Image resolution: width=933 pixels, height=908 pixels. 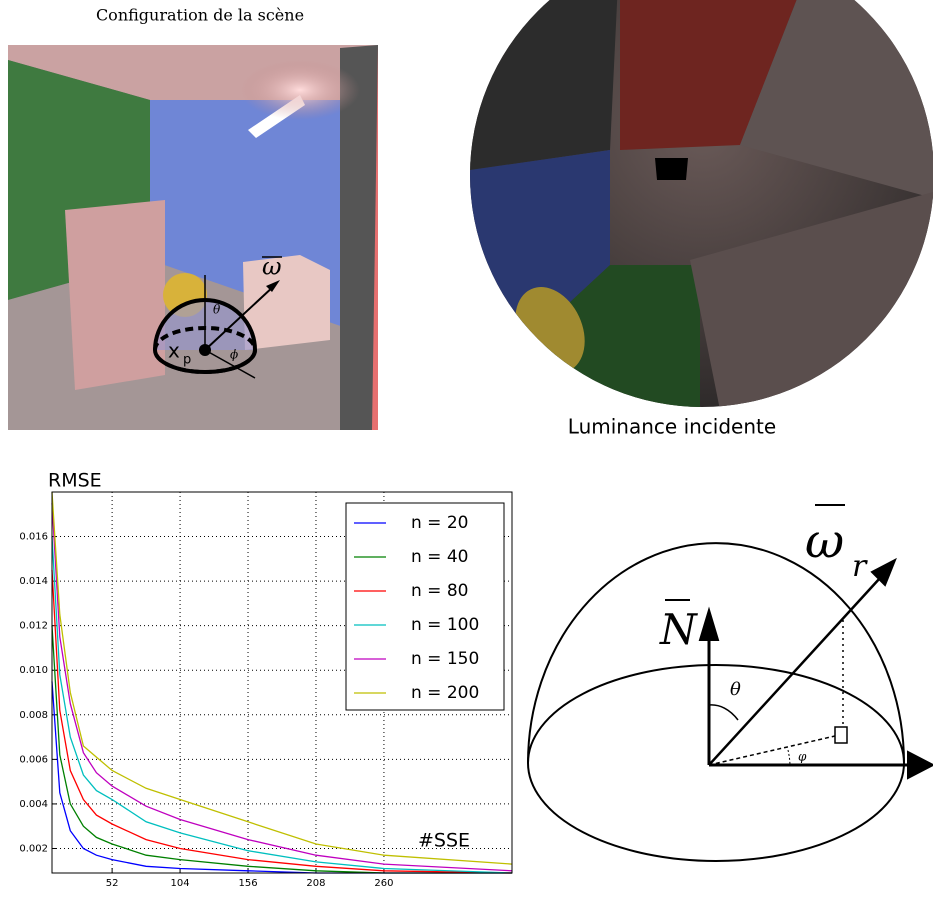 I want to click on y-tick-label: 0.008, so click(x=33, y=715).